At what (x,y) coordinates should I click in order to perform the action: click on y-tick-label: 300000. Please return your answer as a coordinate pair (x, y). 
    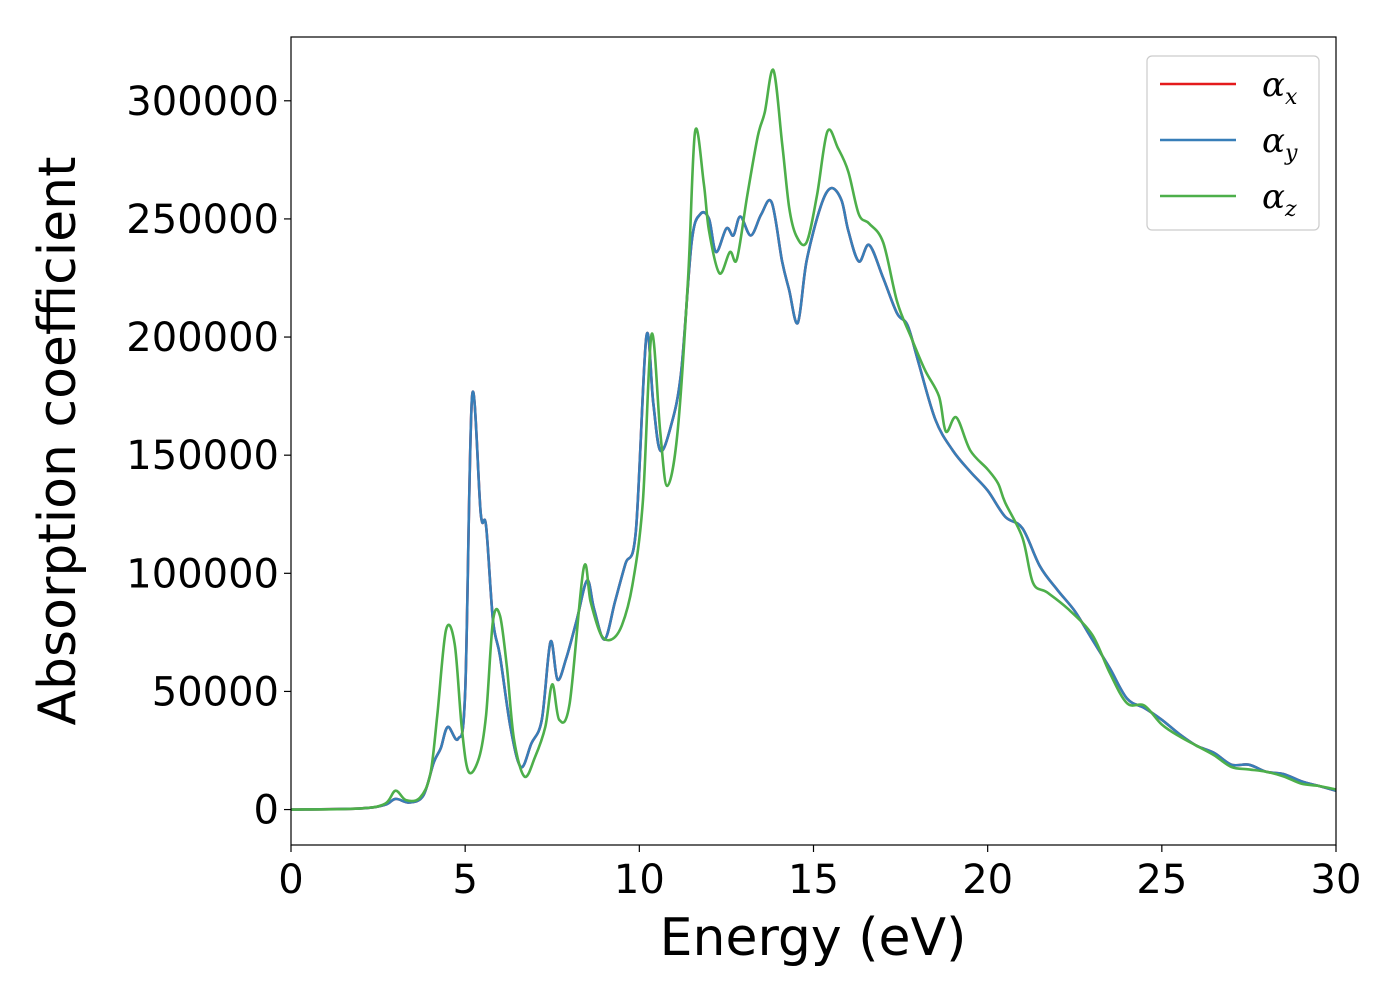
    Looking at the image, I should click on (202, 102).